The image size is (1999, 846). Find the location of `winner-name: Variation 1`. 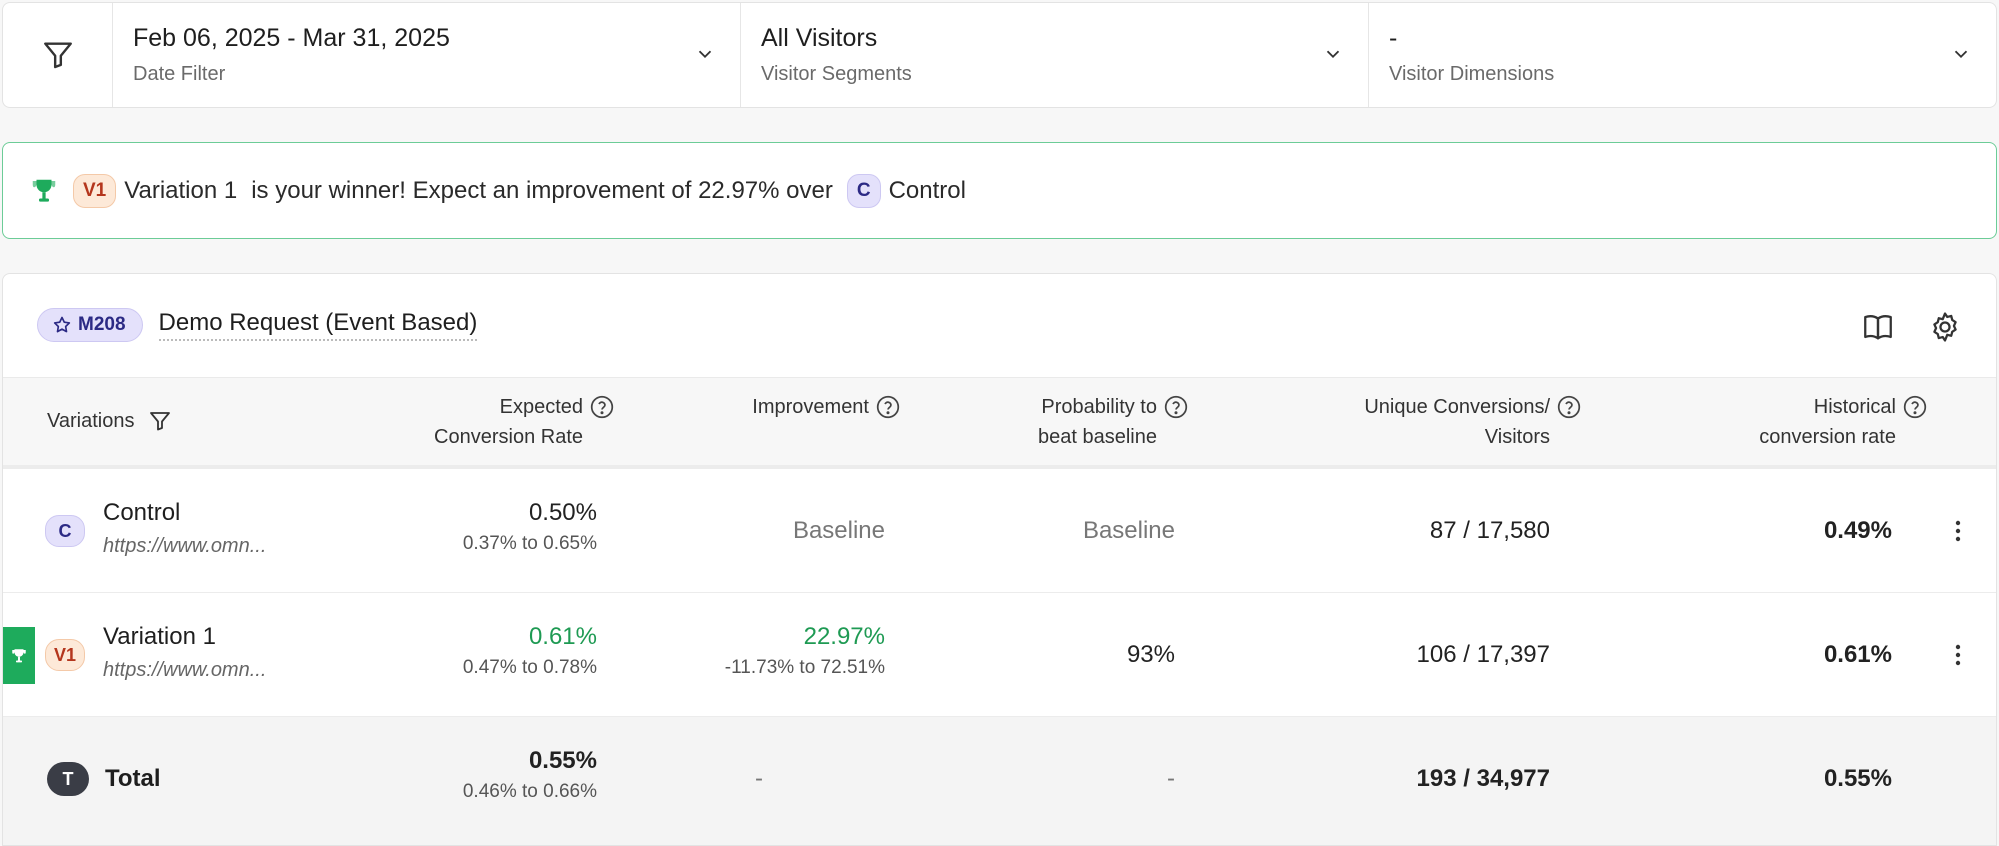

winner-name: Variation 1 is located at coordinates (181, 190).